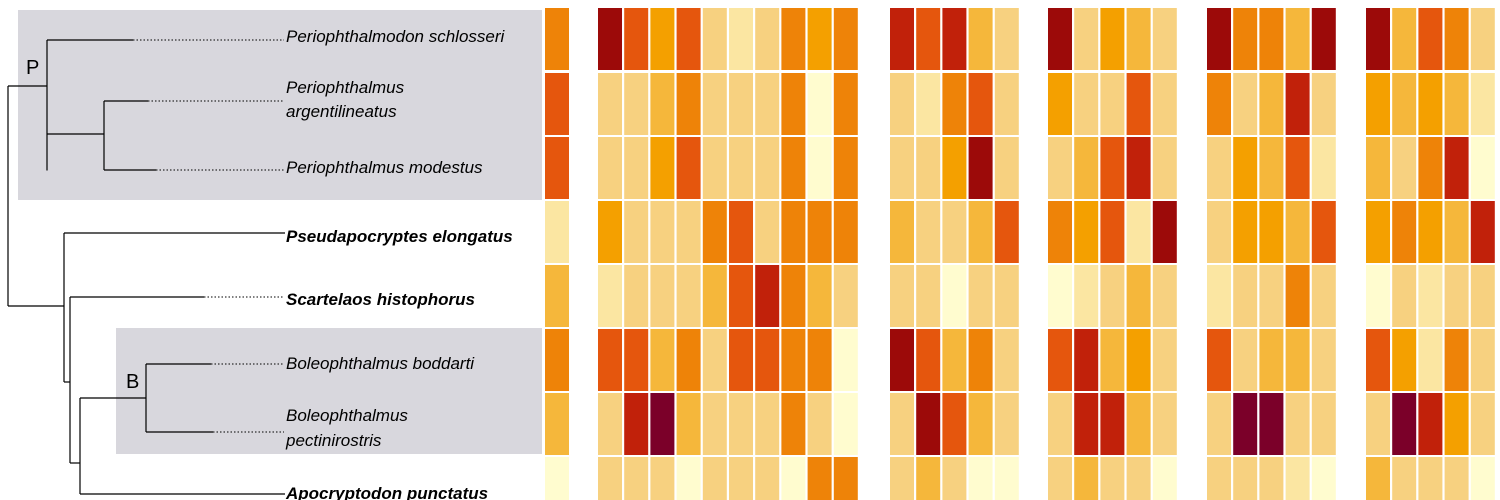 The image size is (1500, 500). What do you see at coordinates (347, 415) in the screenshot?
I see `species-label-line: Boleophthalmus` at bounding box center [347, 415].